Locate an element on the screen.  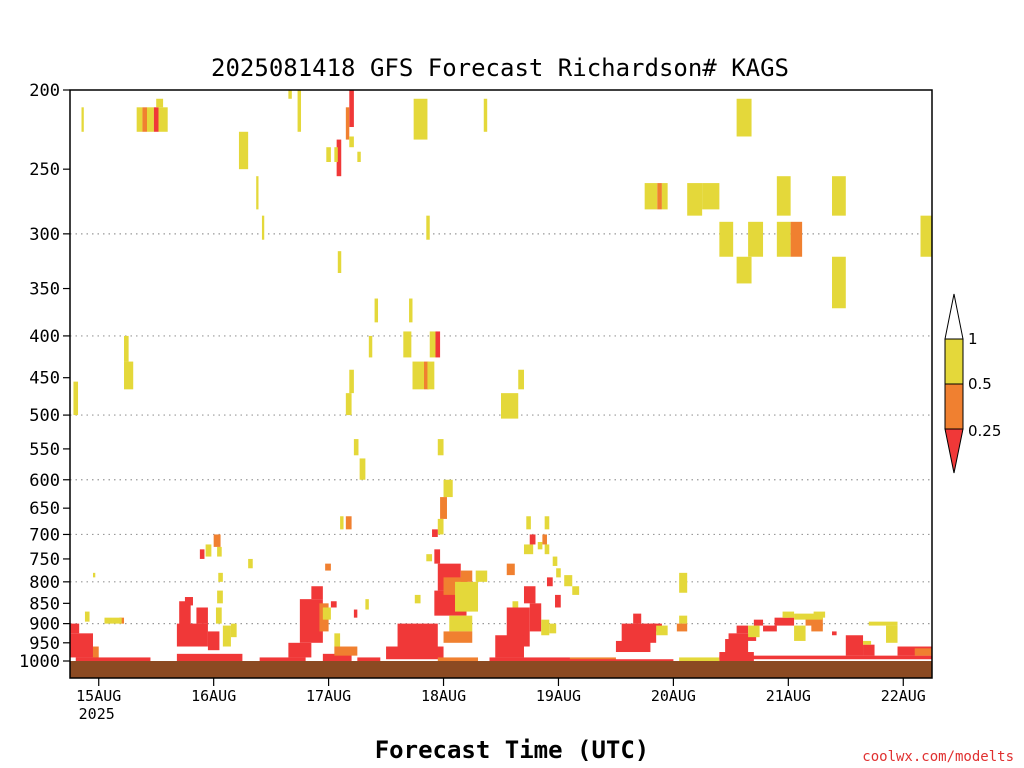
colorbar-bottom-arrow is located at coordinates (954, 451).